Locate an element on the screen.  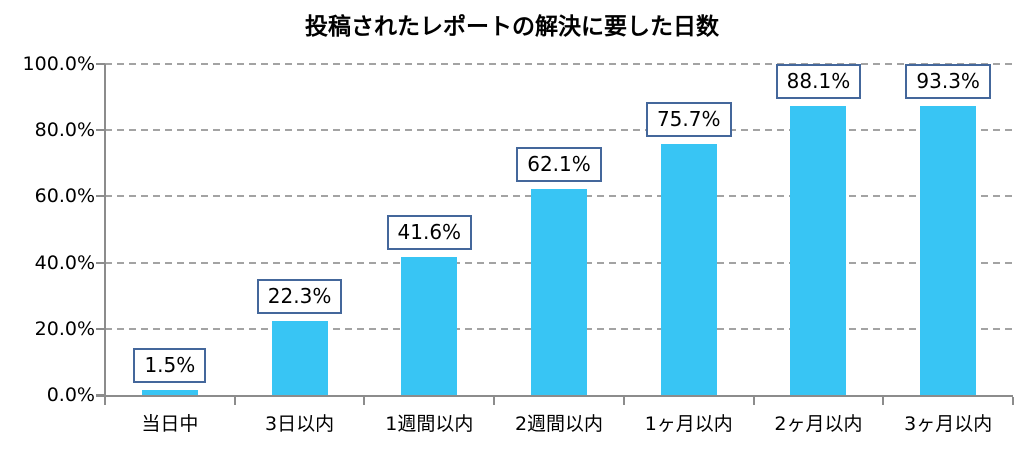
y-tick-label: 0.0% is located at coordinates (70, 395).